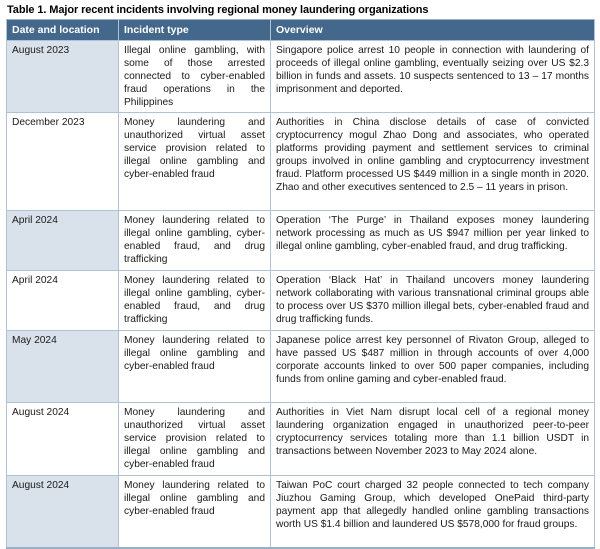 The width and height of the screenshot is (600, 549). What do you see at coordinates (62, 161) in the screenshot?
I see `date-and-location-cell: December 2023` at bounding box center [62, 161].